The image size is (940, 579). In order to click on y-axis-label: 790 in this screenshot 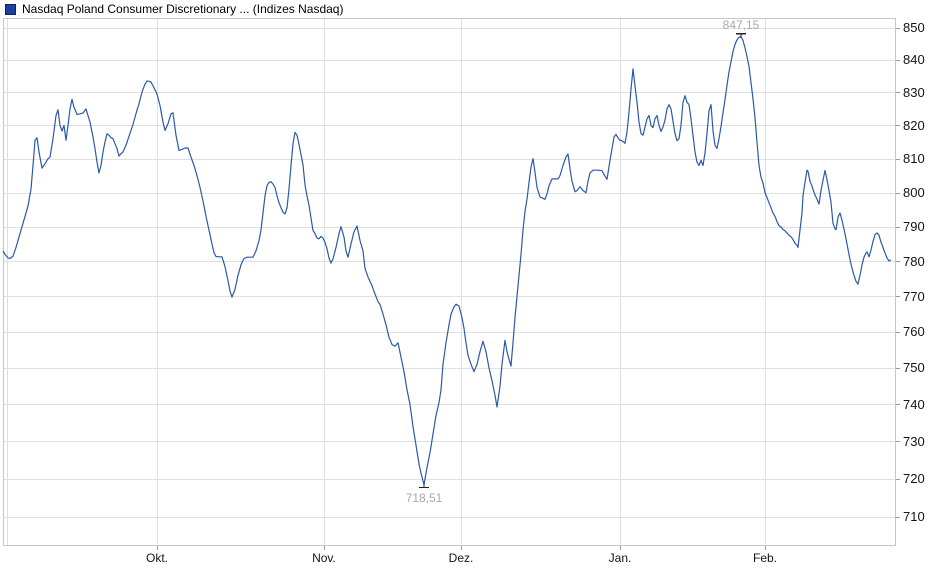, I will do `click(914, 227)`.